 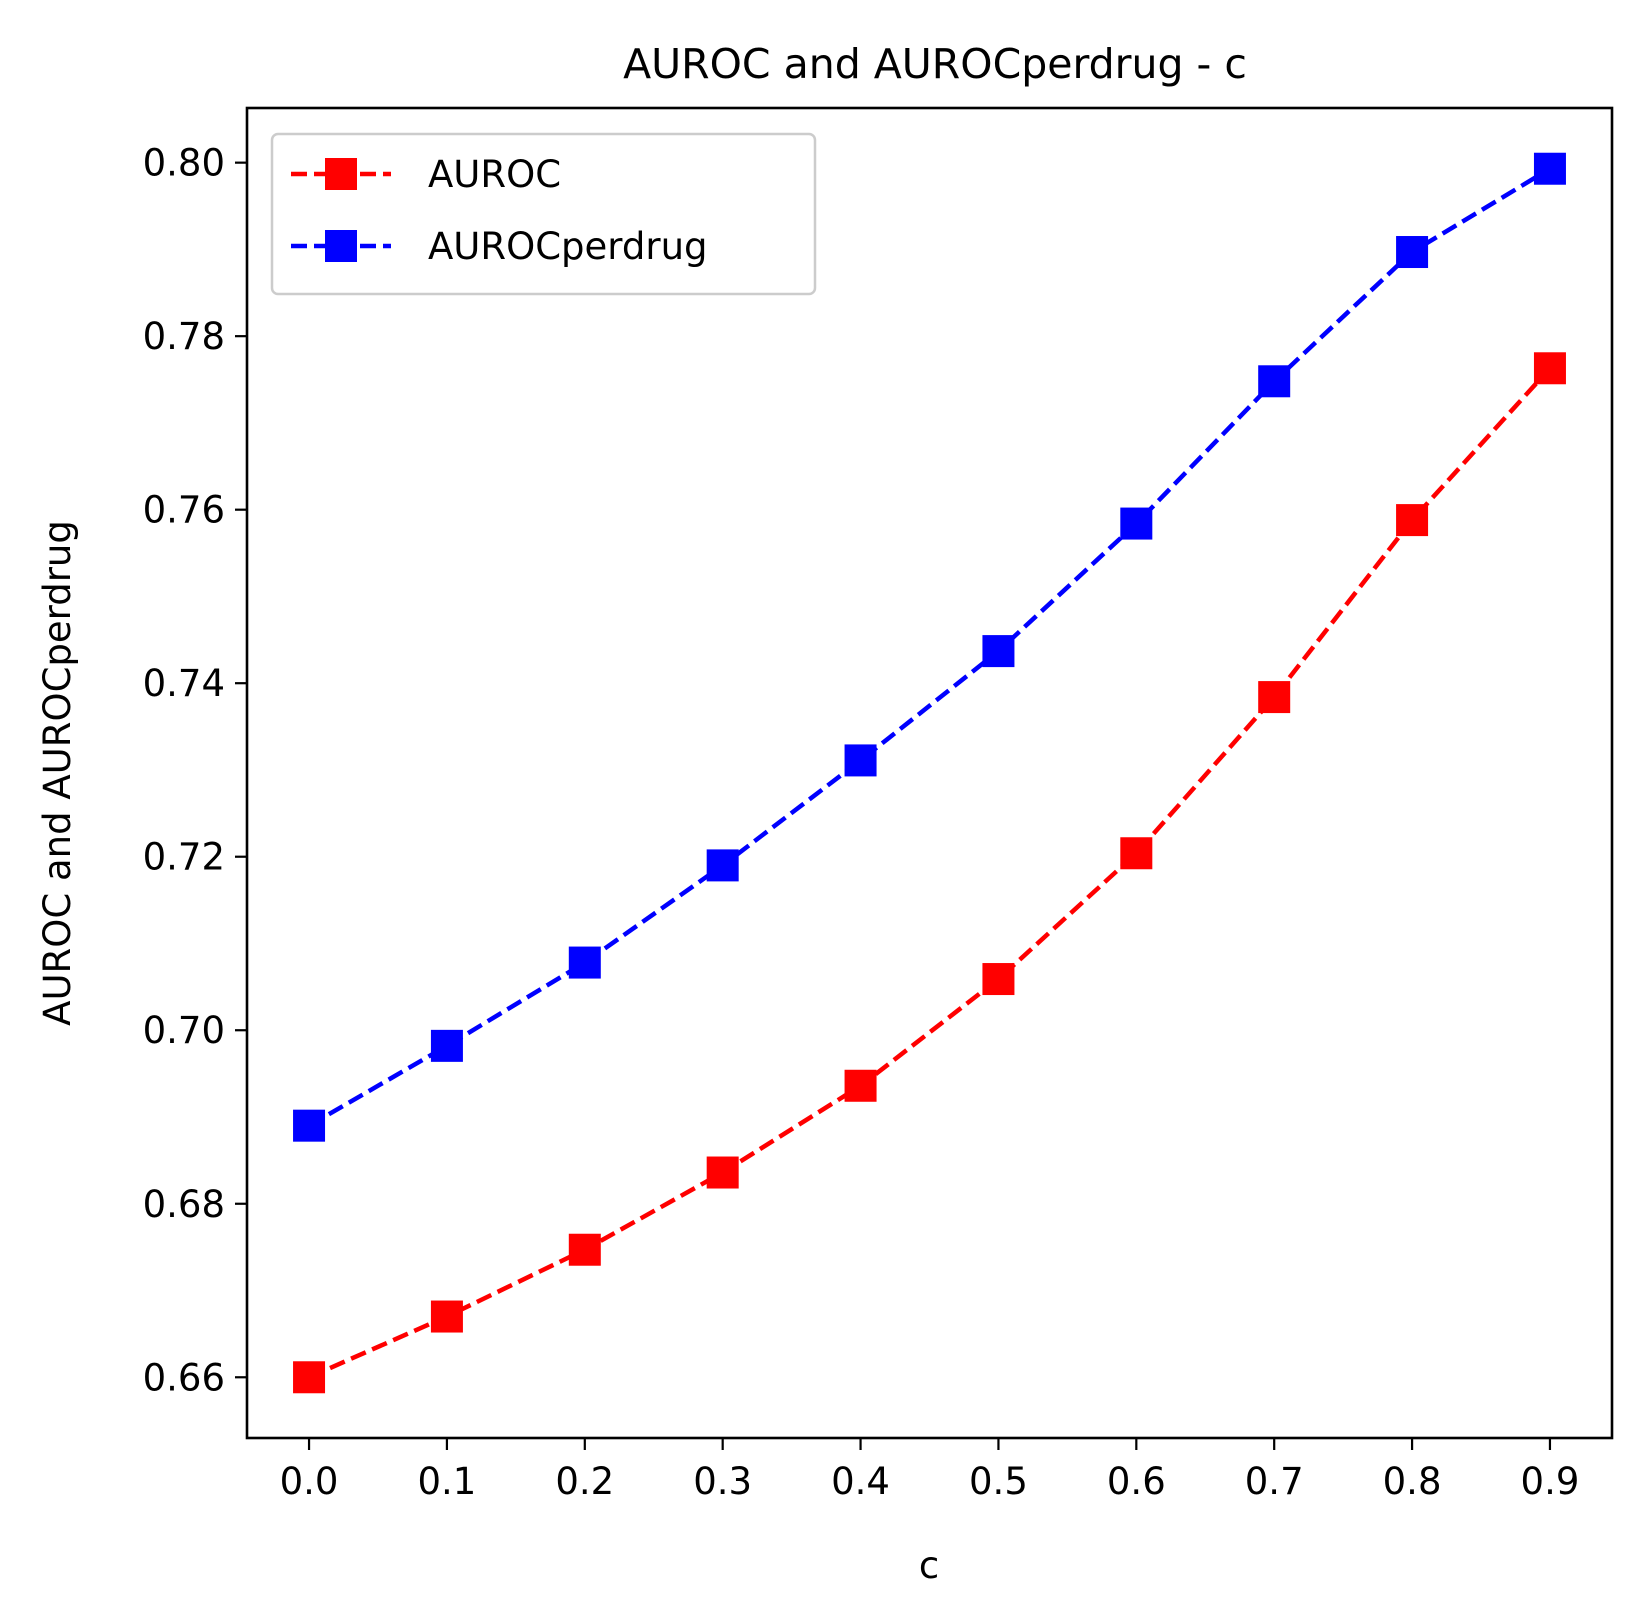 What do you see at coordinates (57, 773) in the screenshot?
I see `y-axis-label: AUROC and AUROCperdrug` at bounding box center [57, 773].